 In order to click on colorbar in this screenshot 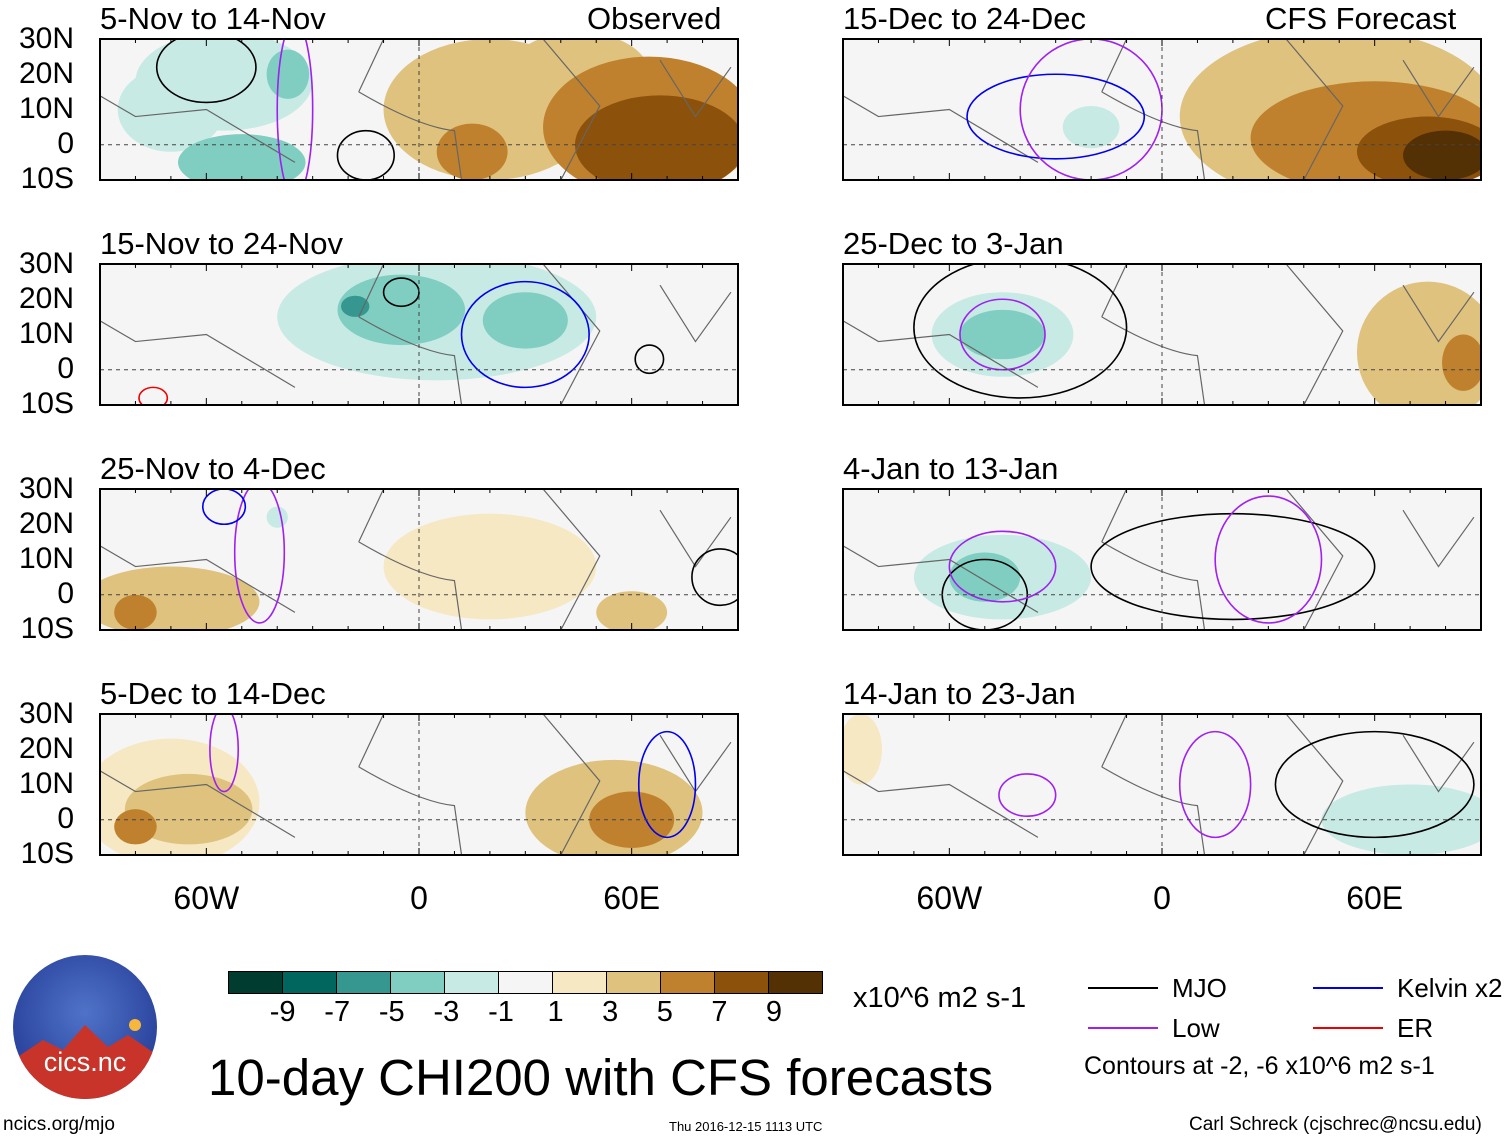, I will do `click(525, 982)`.